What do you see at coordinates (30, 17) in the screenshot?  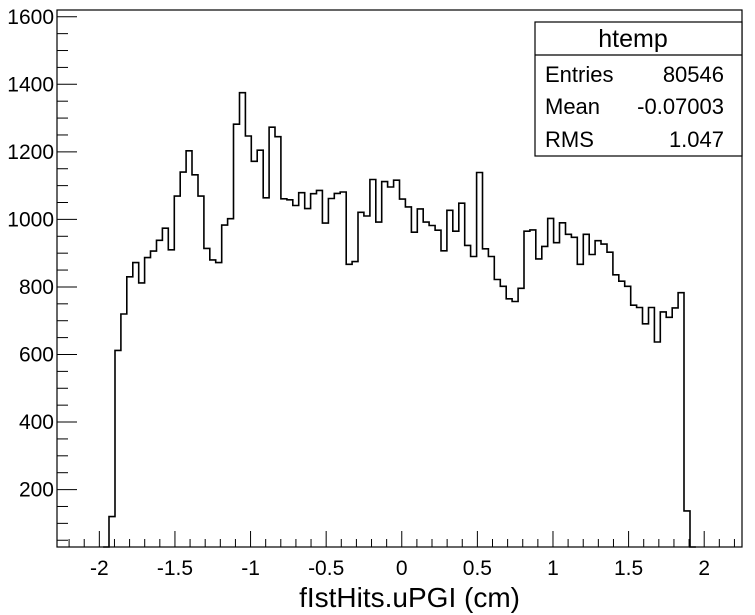 I see `y-tick-label: 1600` at bounding box center [30, 17].